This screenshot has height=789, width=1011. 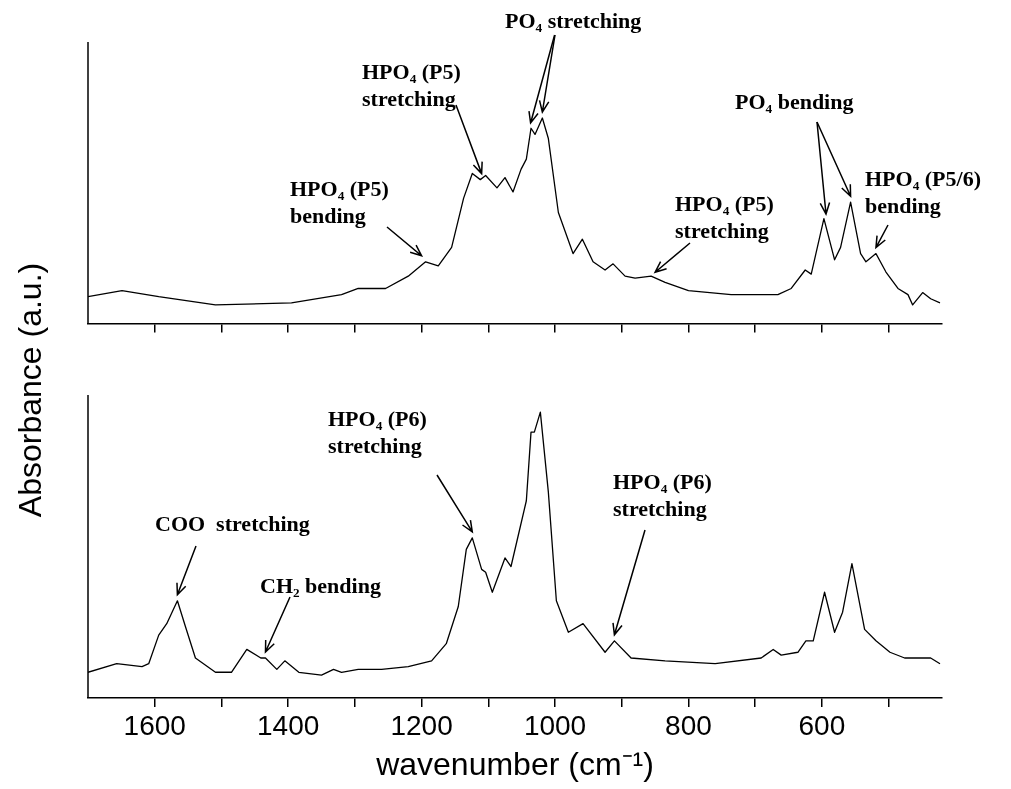 What do you see at coordinates (154, 725) in the screenshot?
I see `x-tick-label: 1600` at bounding box center [154, 725].